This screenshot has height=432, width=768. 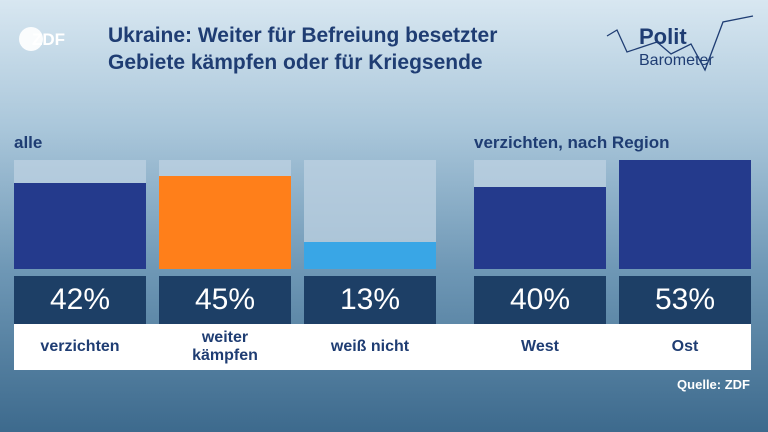 I want to click on politbarometer-line2: Barometer, so click(x=676, y=60).